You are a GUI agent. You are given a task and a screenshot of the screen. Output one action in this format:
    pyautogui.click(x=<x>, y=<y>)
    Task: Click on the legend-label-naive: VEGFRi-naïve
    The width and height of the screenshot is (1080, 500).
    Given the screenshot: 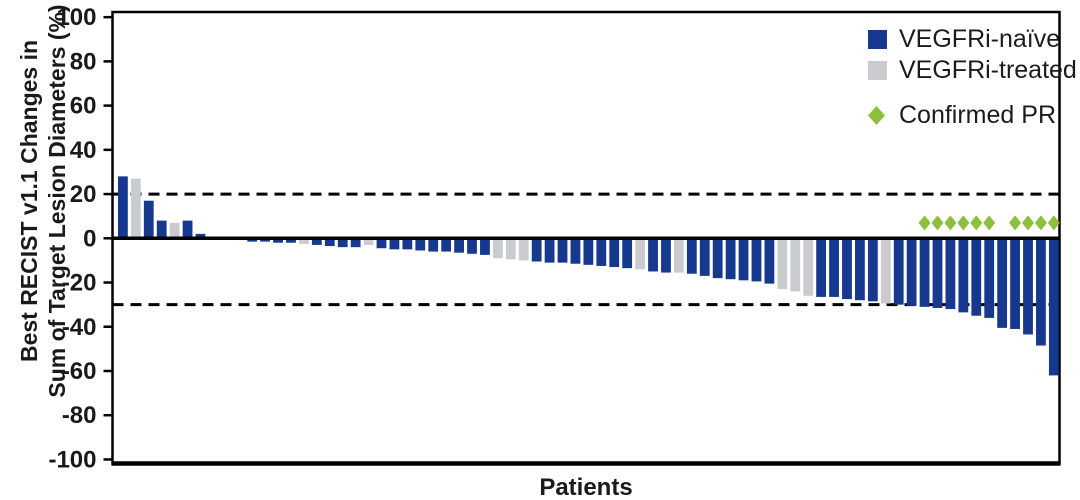 What is the action you would take?
    pyautogui.click(x=980, y=39)
    